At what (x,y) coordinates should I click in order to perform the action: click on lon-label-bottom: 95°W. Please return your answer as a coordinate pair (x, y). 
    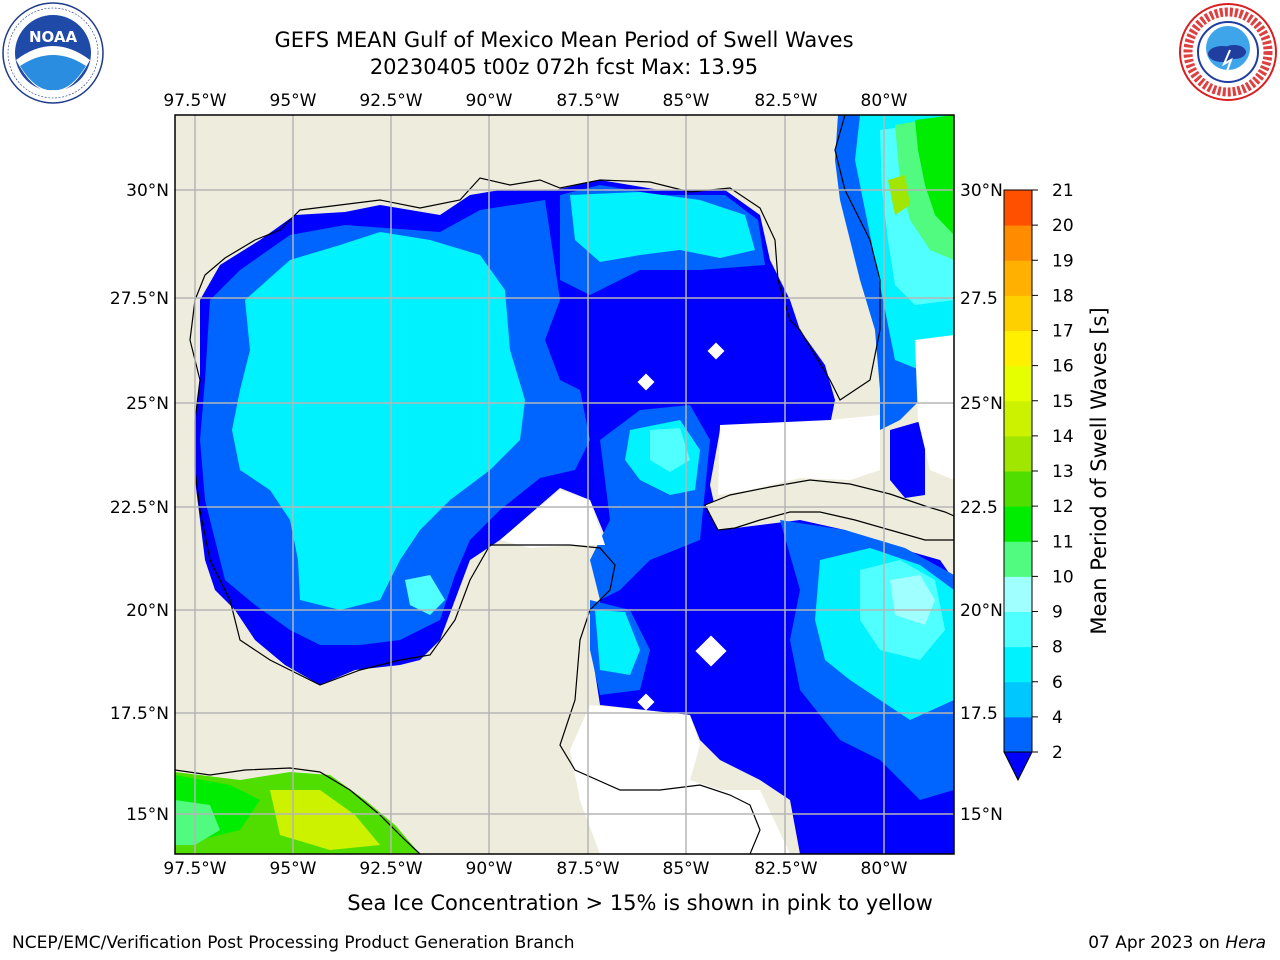
    Looking at the image, I should click on (293, 869).